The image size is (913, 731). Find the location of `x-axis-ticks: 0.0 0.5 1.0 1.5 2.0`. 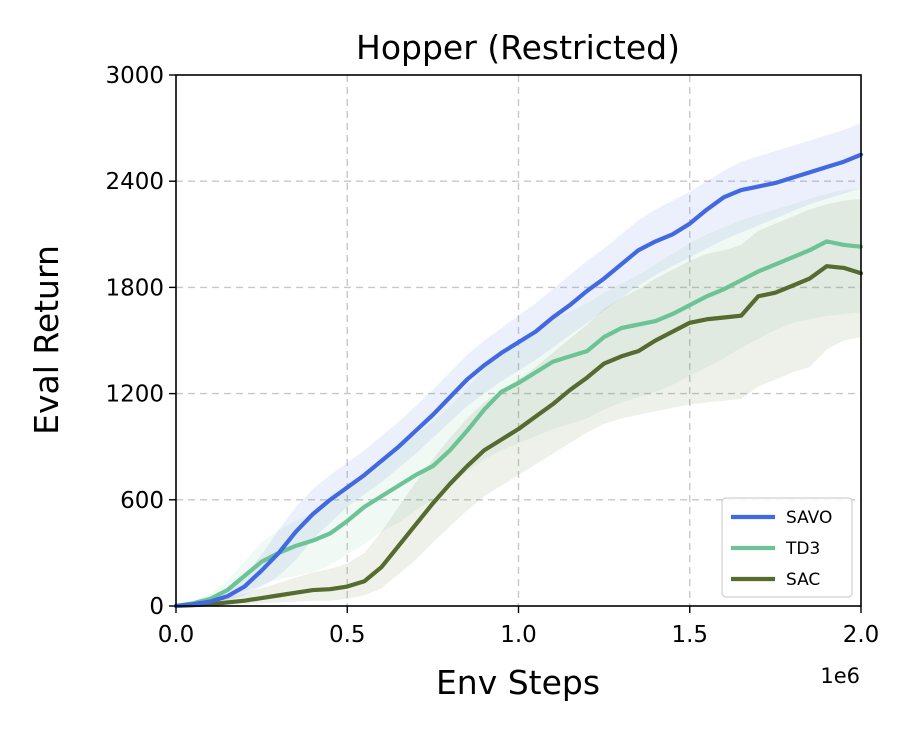

x-axis-ticks: 0.0 0.5 1.0 1.5 2.0 is located at coordinates (519, 627).